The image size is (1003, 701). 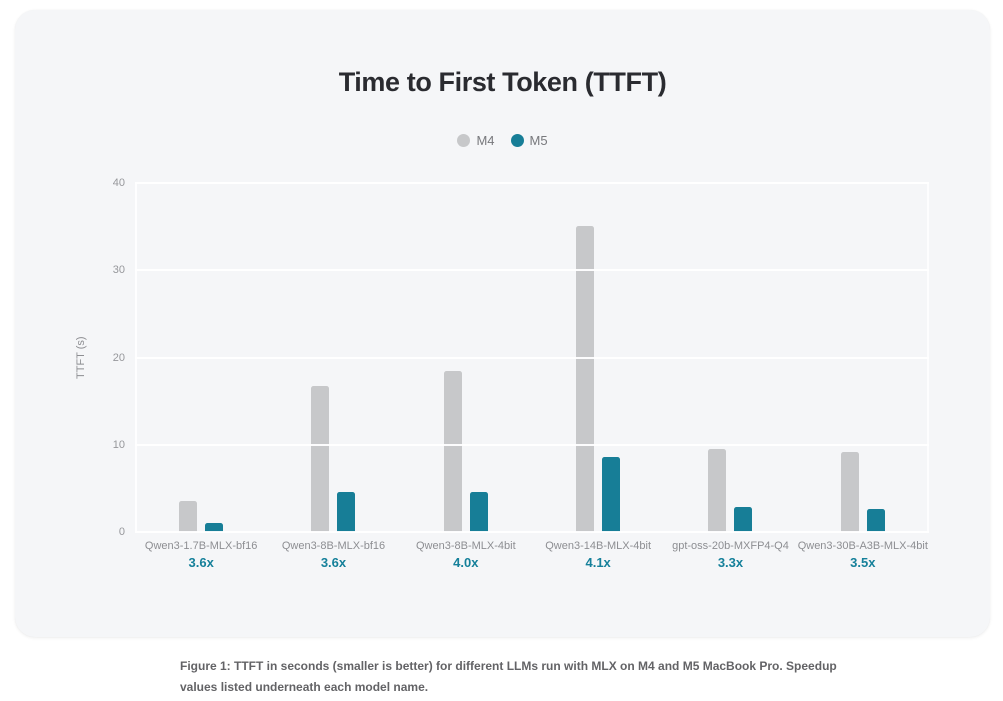 What do you see at coordinates (121, 532) in the screenshot?
I see `y-tick-label-0: 0` at bounding box center [121, 532].